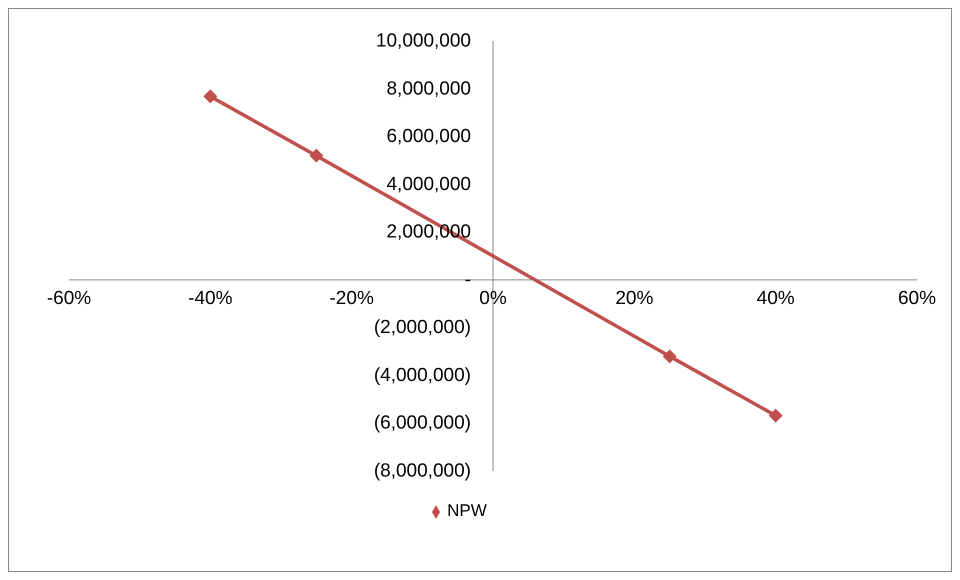 The image size is (960, 580). I want to click on x-tick-label: -60%, so click(69, 298).